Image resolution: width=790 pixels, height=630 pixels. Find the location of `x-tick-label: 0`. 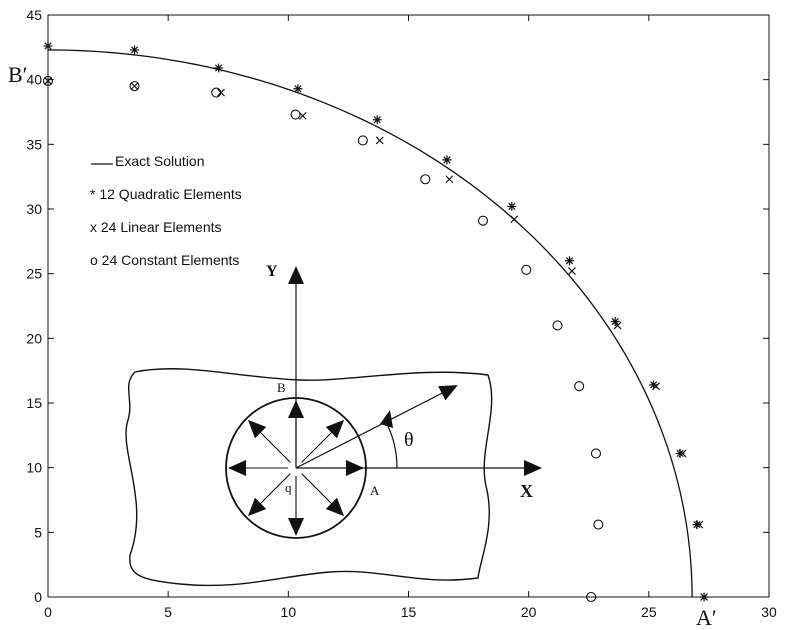

x-tick-label: 0 is located at coordinates (48, 612).